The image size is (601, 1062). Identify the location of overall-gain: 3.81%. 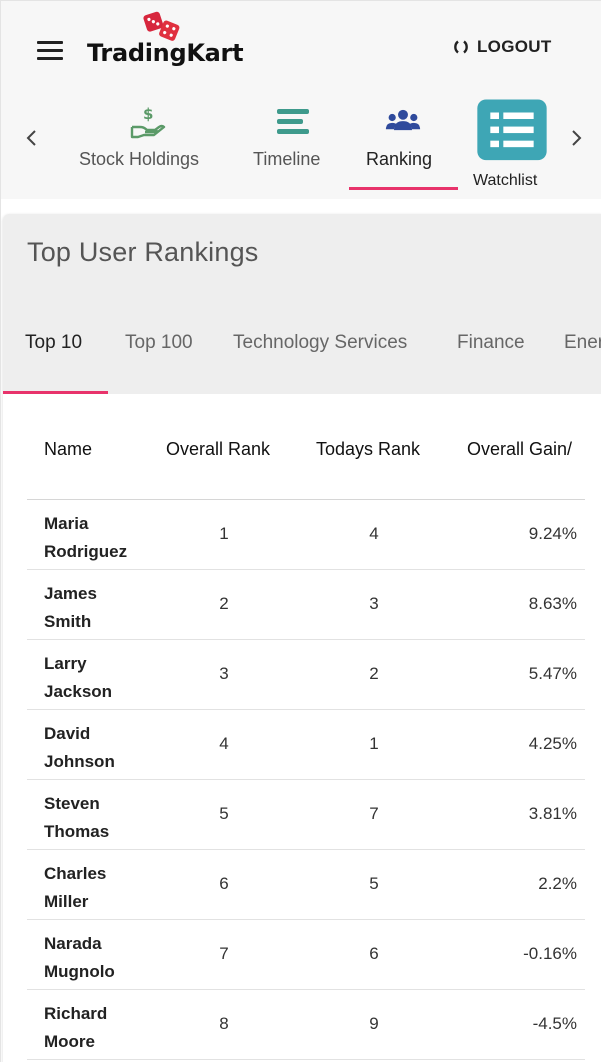
(552, 813).